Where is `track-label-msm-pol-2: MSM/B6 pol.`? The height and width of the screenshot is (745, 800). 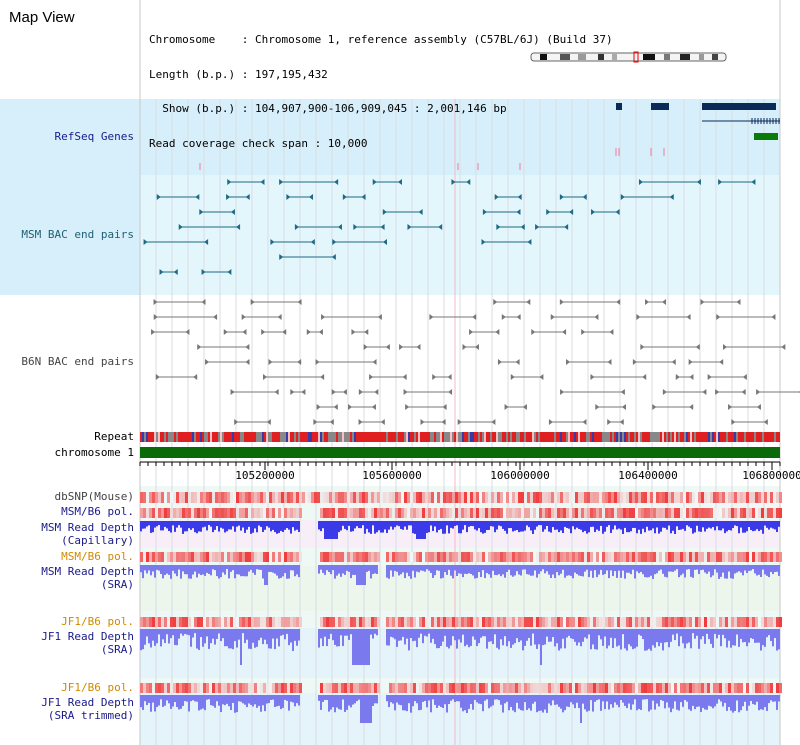 track-label-msm-pol-2: MSM/B6 pol. is located at coordinates (97, 556).